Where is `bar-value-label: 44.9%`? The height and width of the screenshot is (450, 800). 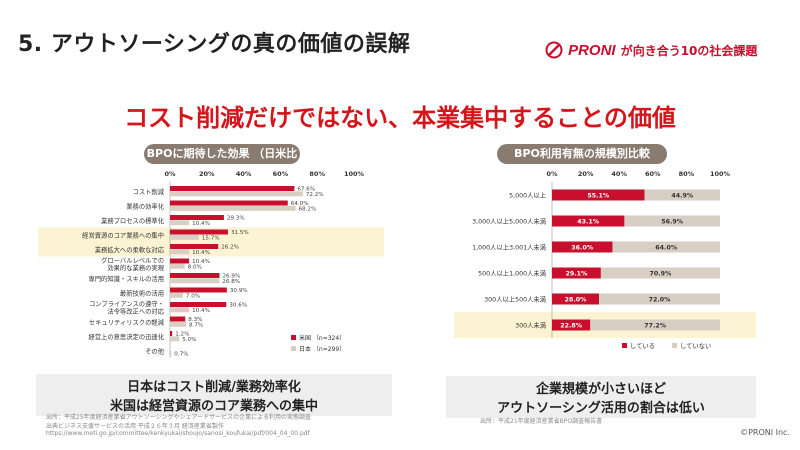 bar-value-label: 44.9% is located at coordinates (682, 196).